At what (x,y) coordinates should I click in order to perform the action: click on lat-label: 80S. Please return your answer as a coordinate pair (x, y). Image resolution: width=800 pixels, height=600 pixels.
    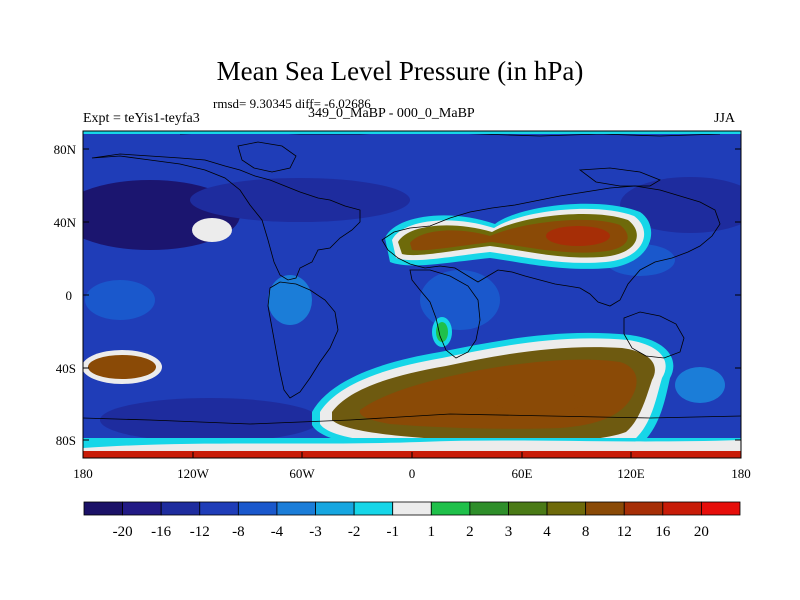
    Looking at the image, I should click on (66, 440).